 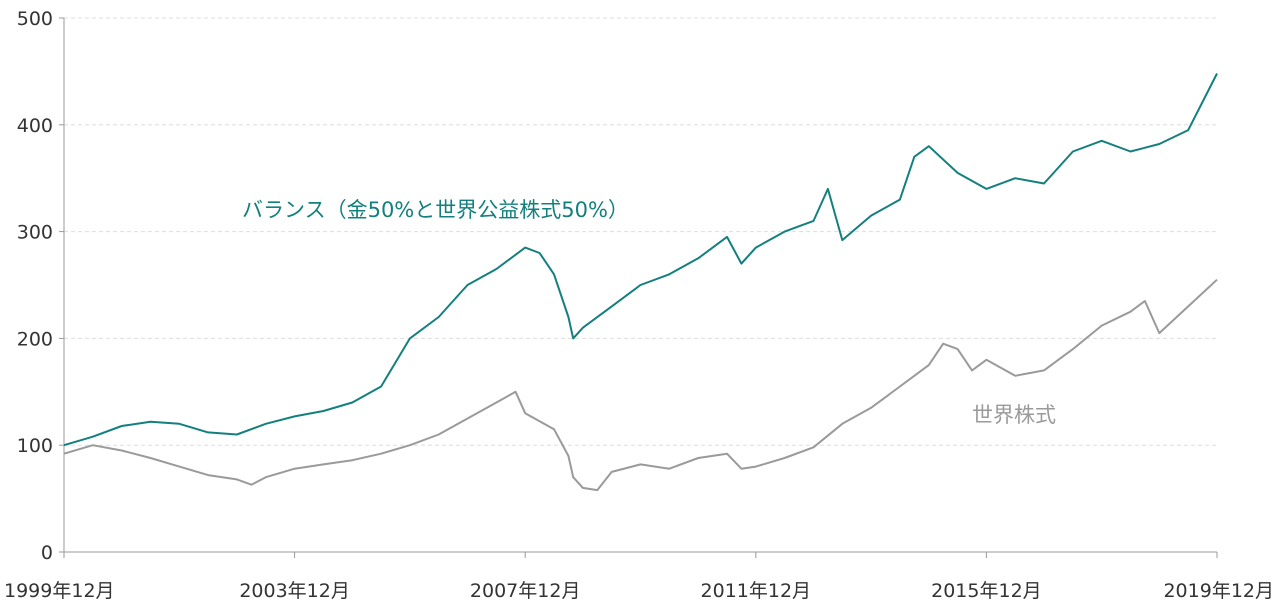 What do you see at coordinates (1014, 415) in the screenshot?
I see `series-label-world-equity: 世界株式` at bounding box center [1014, 415].